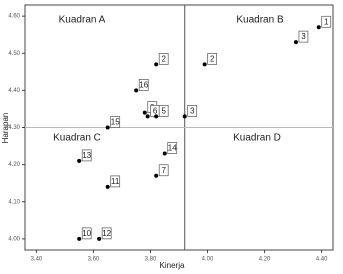  Describe the element at coordinates (151, 260) in the screenshot. I see `x-tick-label: 3.80` at that location.